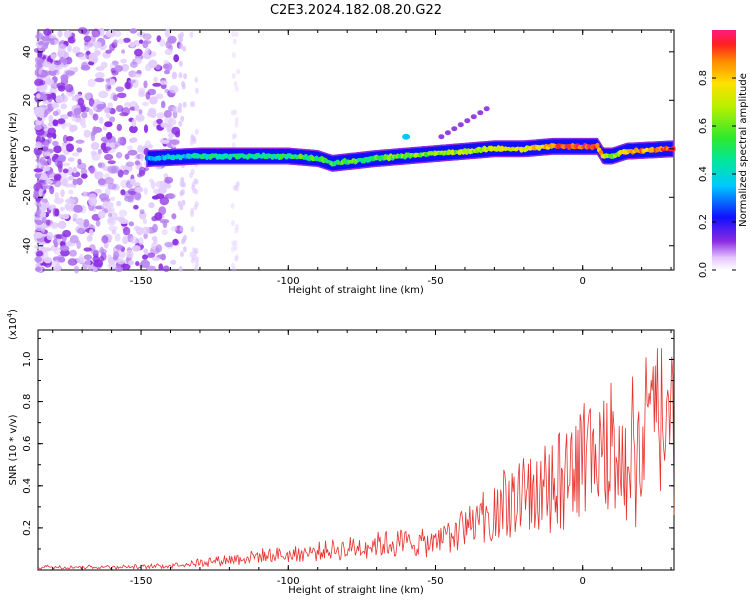  Describe the element at coordinates (13, 449) in the screenshot. I see `snr-ylabel: SNR (10 * v/v)` at that location.